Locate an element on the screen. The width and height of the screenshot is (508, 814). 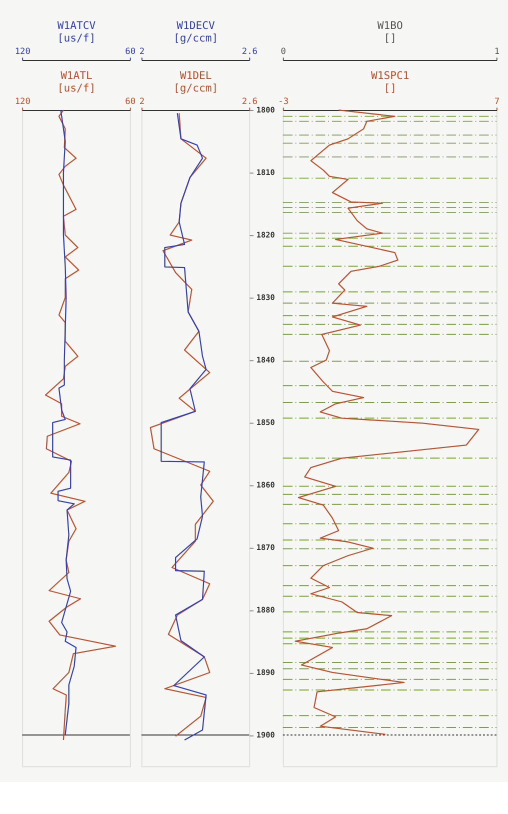
x2-axis-title: W1BO [] is located at coordinates (390, 32).